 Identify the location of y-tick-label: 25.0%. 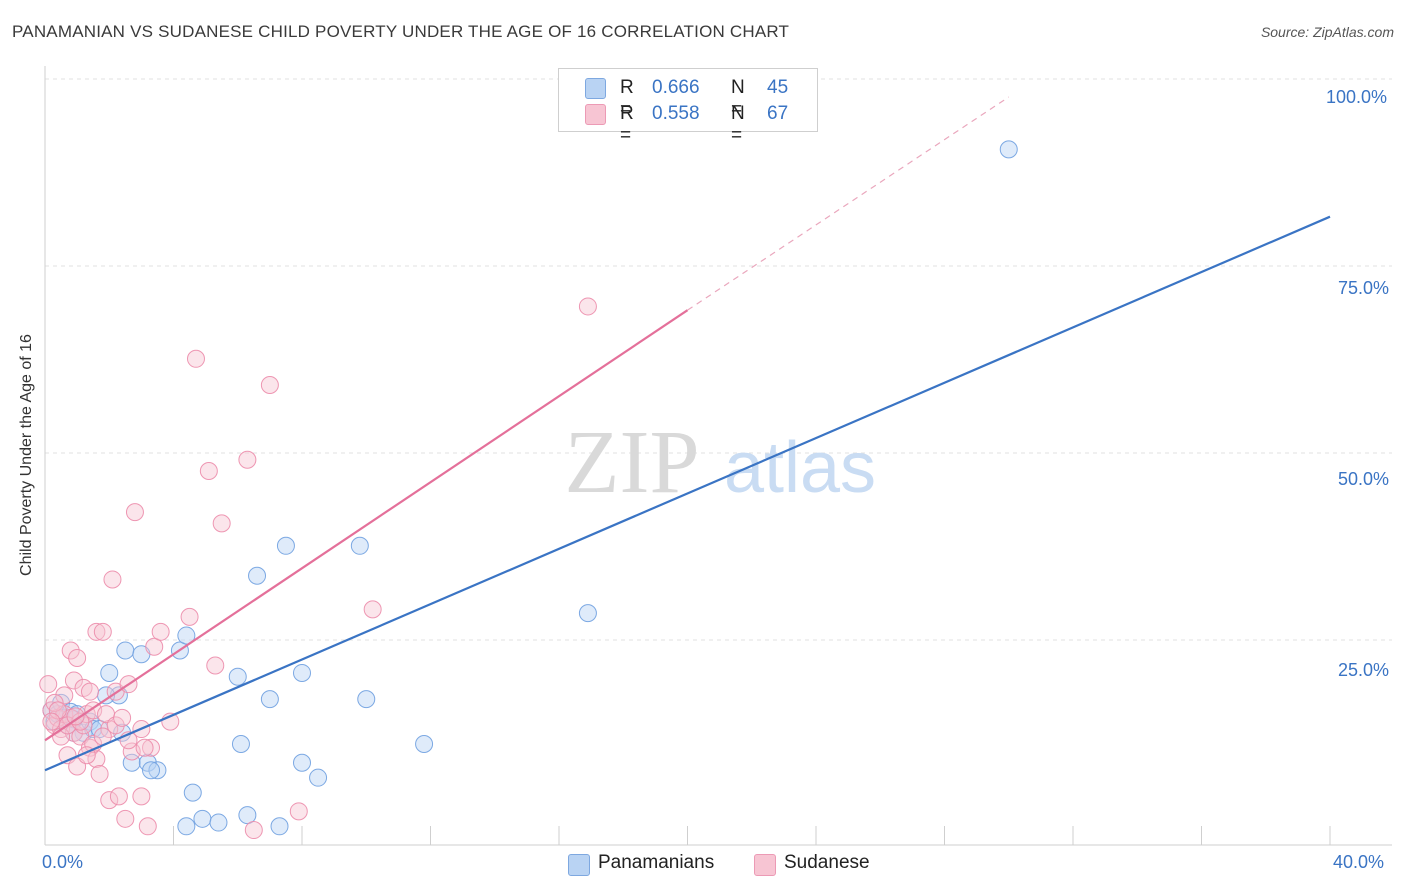
(1364, 670).